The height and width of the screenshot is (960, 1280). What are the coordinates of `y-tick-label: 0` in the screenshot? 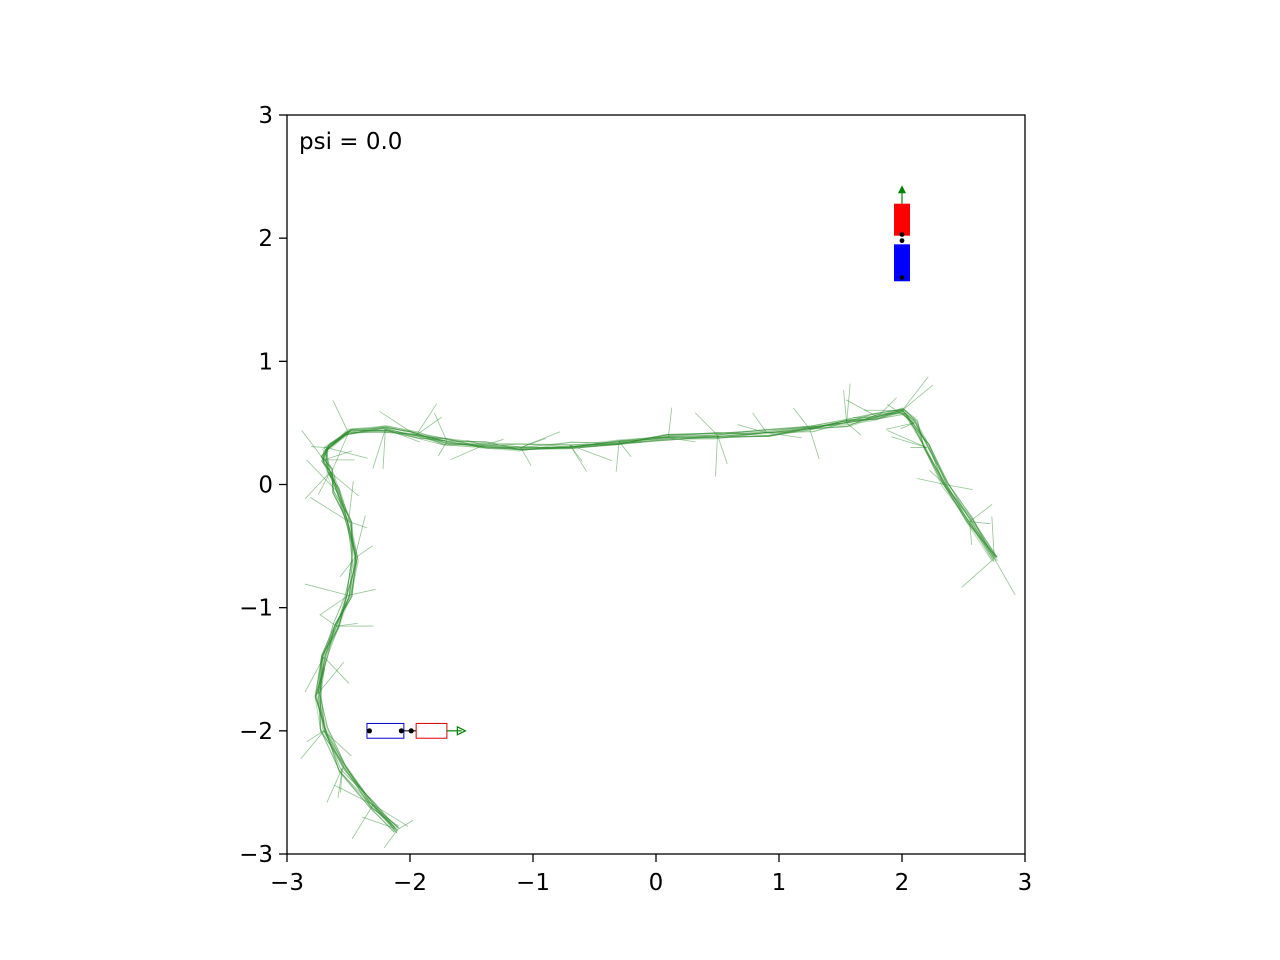 It's located at (265, 486).